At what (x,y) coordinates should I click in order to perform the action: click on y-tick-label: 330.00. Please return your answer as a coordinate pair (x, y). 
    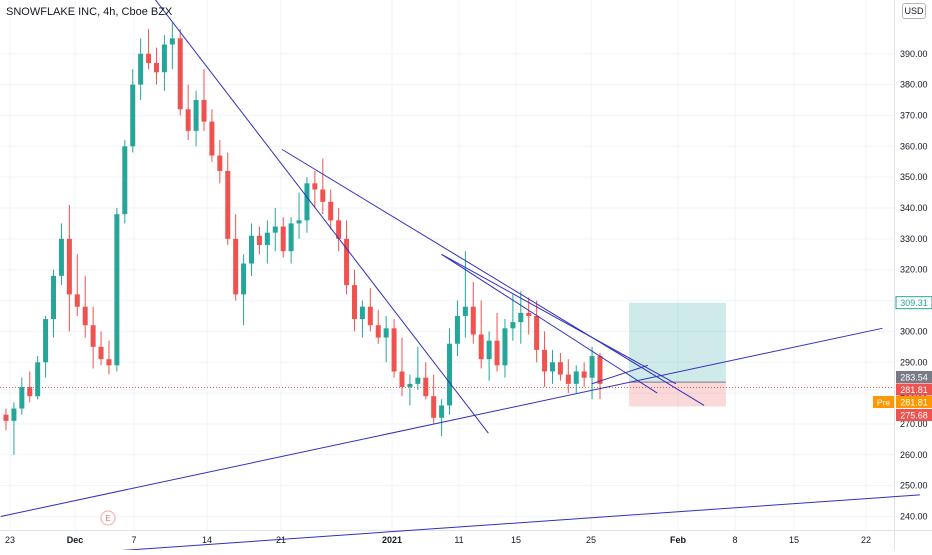
    Looking at the image, I should click on (914, 239).